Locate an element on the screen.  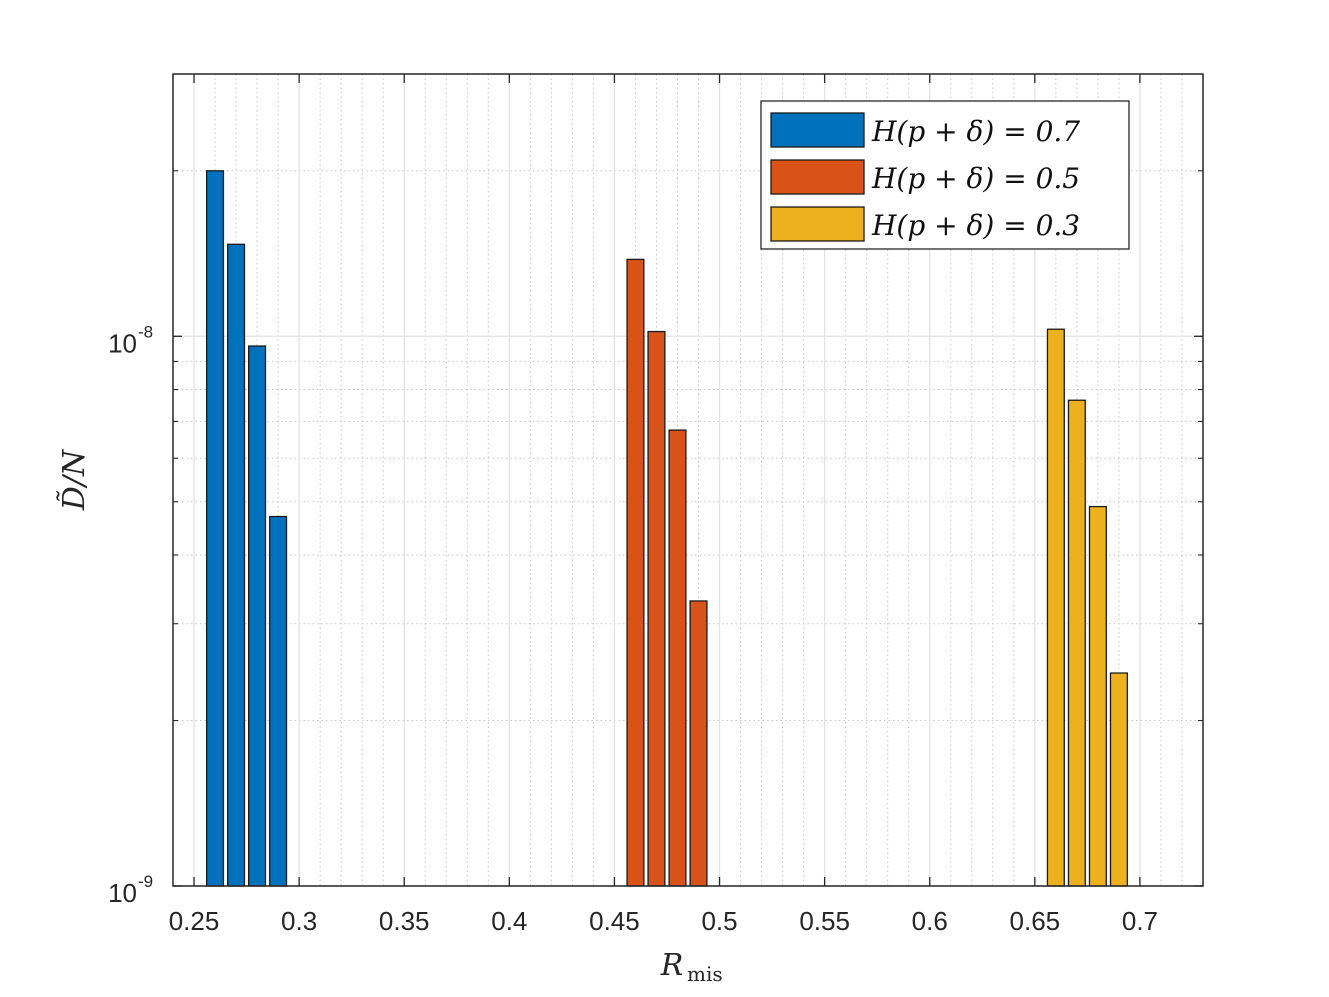
x-tick-label: 0.6 is located at coordinates (930, 921).